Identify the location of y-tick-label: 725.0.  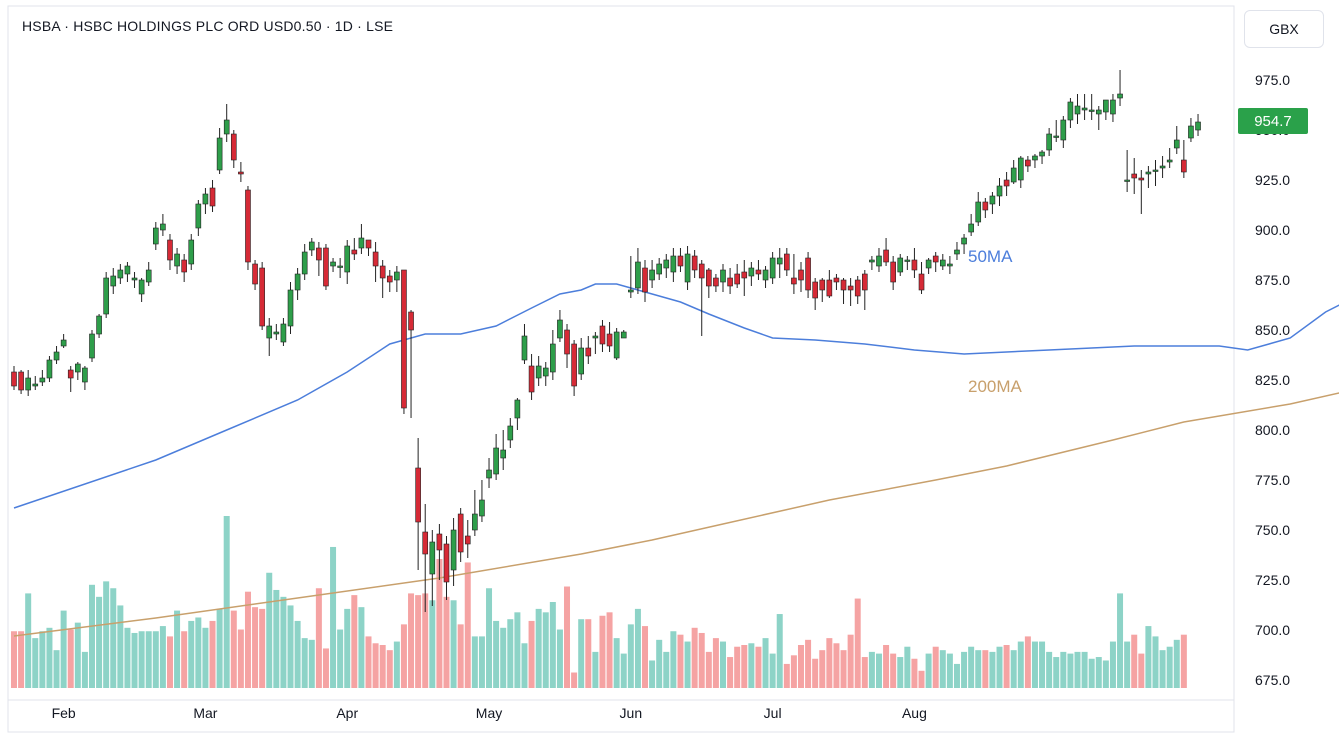
(1272, 580).